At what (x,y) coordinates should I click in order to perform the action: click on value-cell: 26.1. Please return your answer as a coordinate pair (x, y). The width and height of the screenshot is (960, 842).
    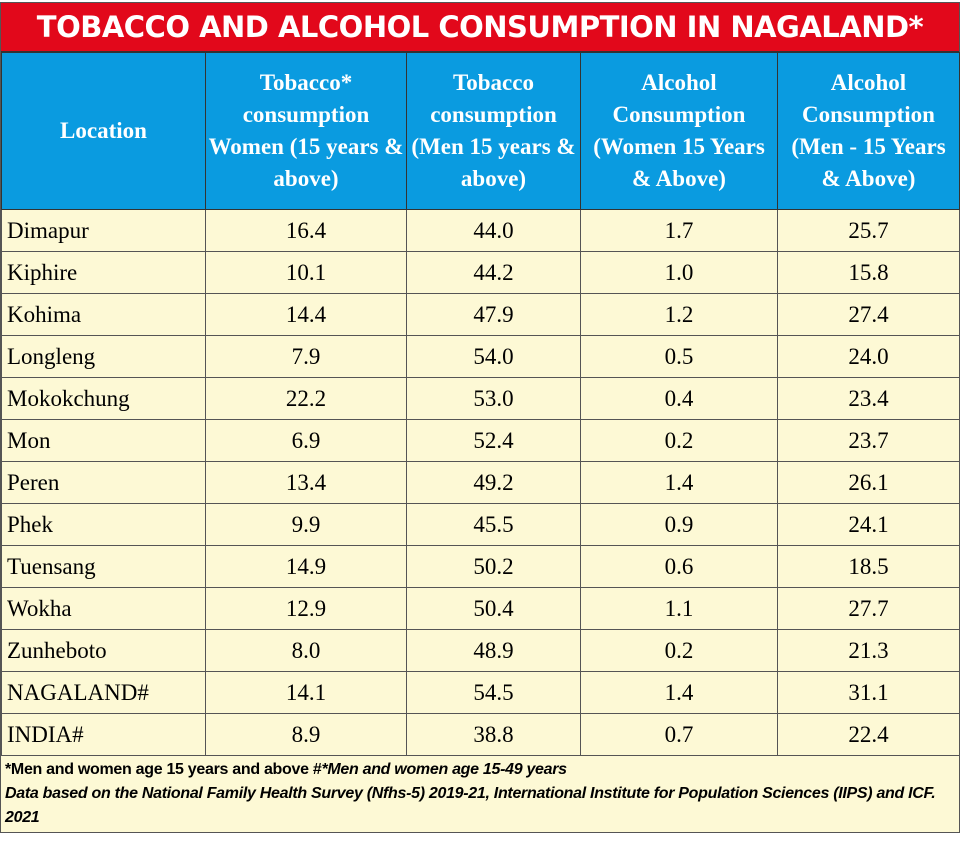
    Looking at the image, I should click on (868, 482).